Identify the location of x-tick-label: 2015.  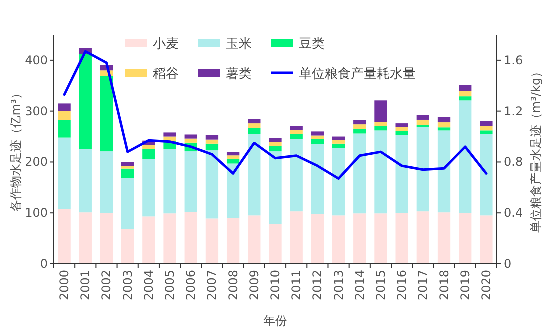
(381, 285).